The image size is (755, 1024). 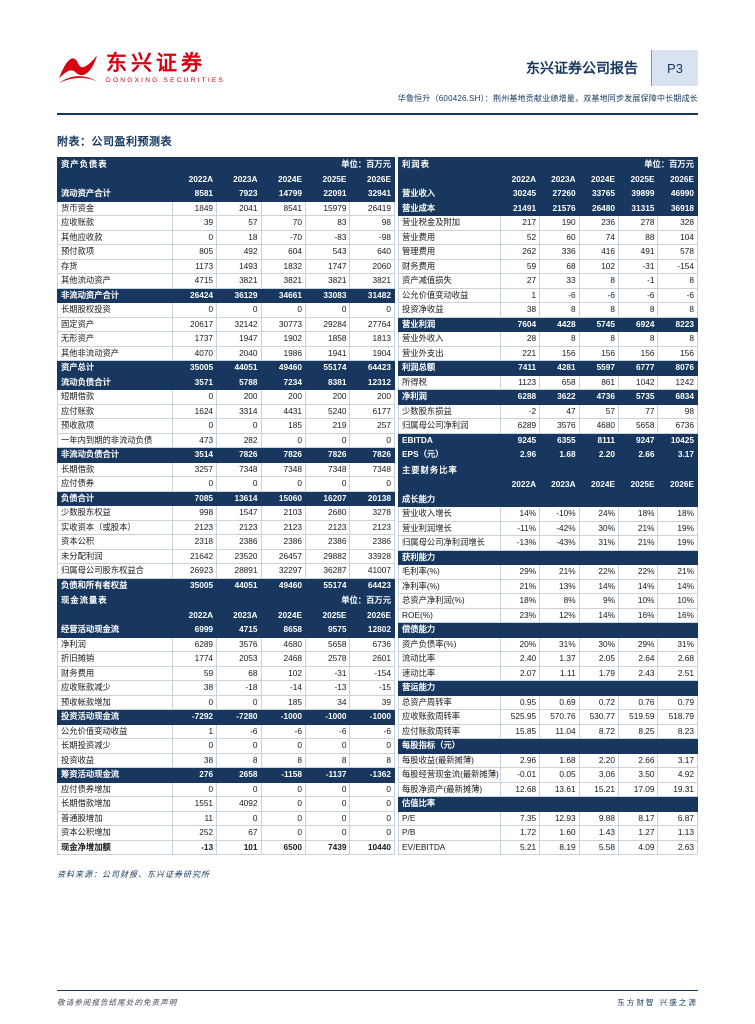 What do you see at coordinates (559, 194) in the screenshot?
I see `cell-value: 27260` at bounding box center [559, 194].